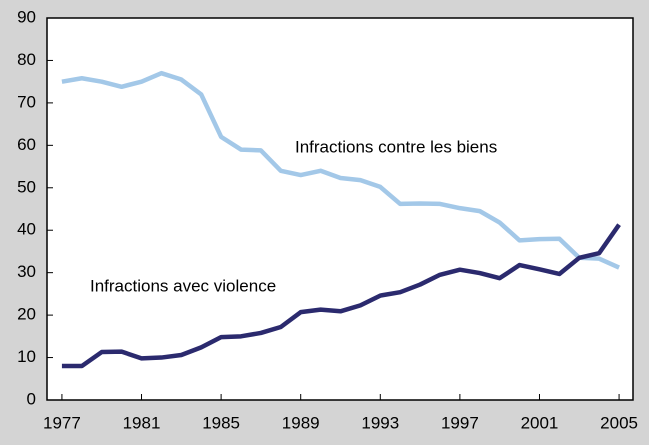 The image size is (649, 445). What do you see at coordinates (460, 422) in the screenshot?
I see `x-tick-label: 1997` at bounding box center [460, 422].